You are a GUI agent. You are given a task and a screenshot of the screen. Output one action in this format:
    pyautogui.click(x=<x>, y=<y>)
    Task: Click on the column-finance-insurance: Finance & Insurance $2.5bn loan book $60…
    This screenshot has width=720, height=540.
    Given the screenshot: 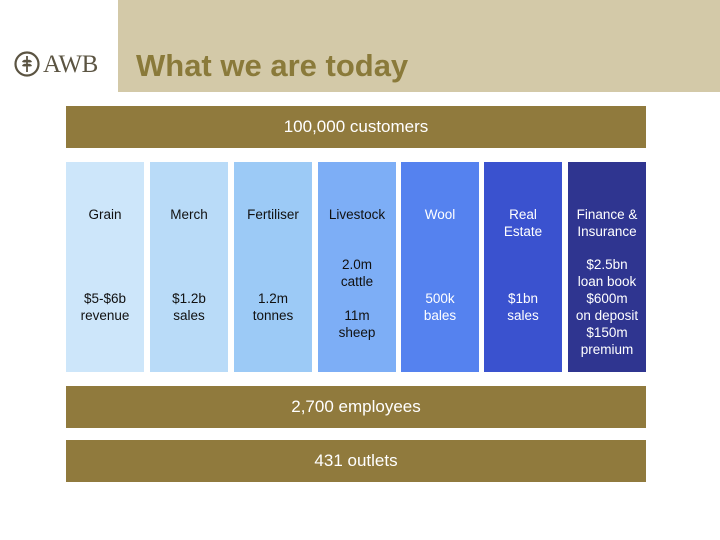 What is the action you would take?
    pyautogui.click(x=607, y=267)
    